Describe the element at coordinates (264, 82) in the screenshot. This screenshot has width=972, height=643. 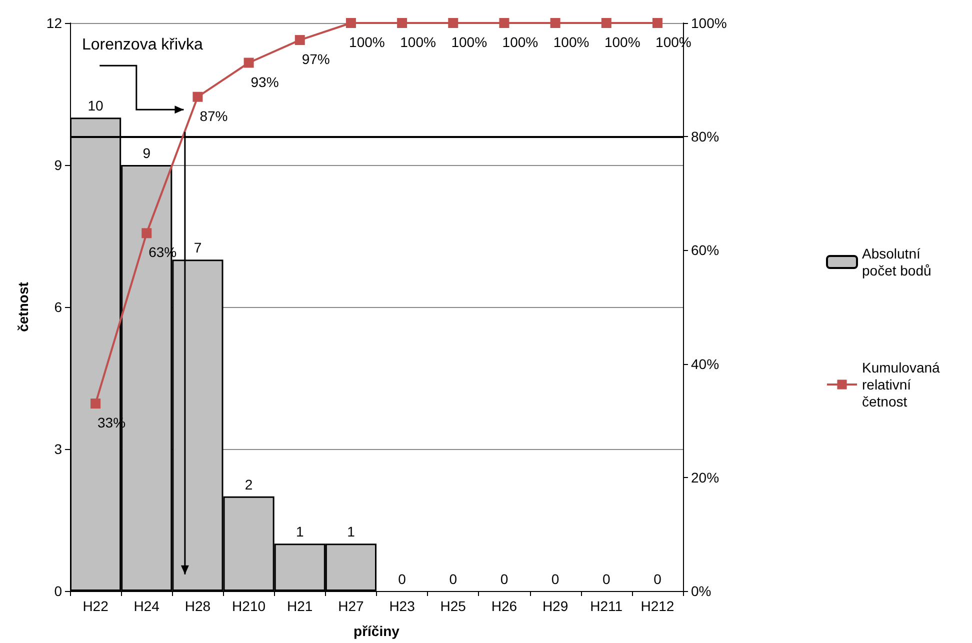
I see `data-label: 93%` at that location.